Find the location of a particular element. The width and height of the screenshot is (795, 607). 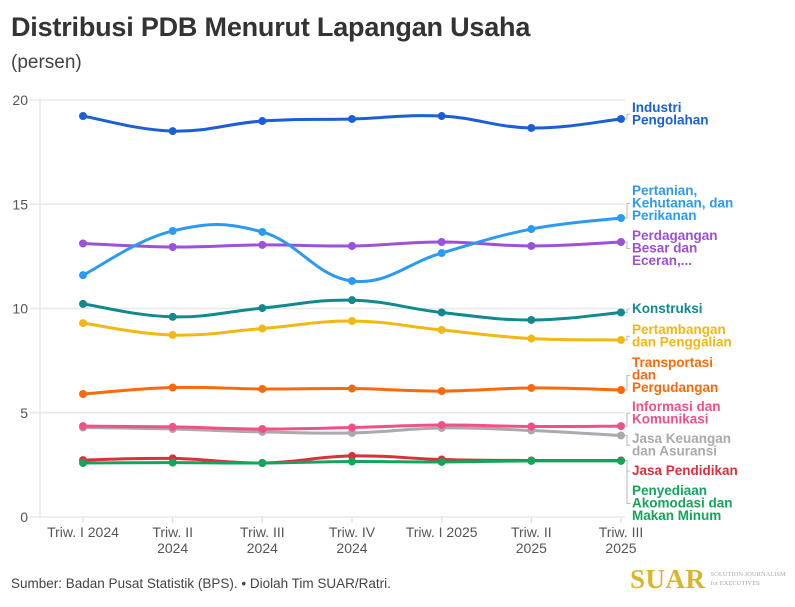

series-label: dan Penggalian is located at coordinates (682, 342).